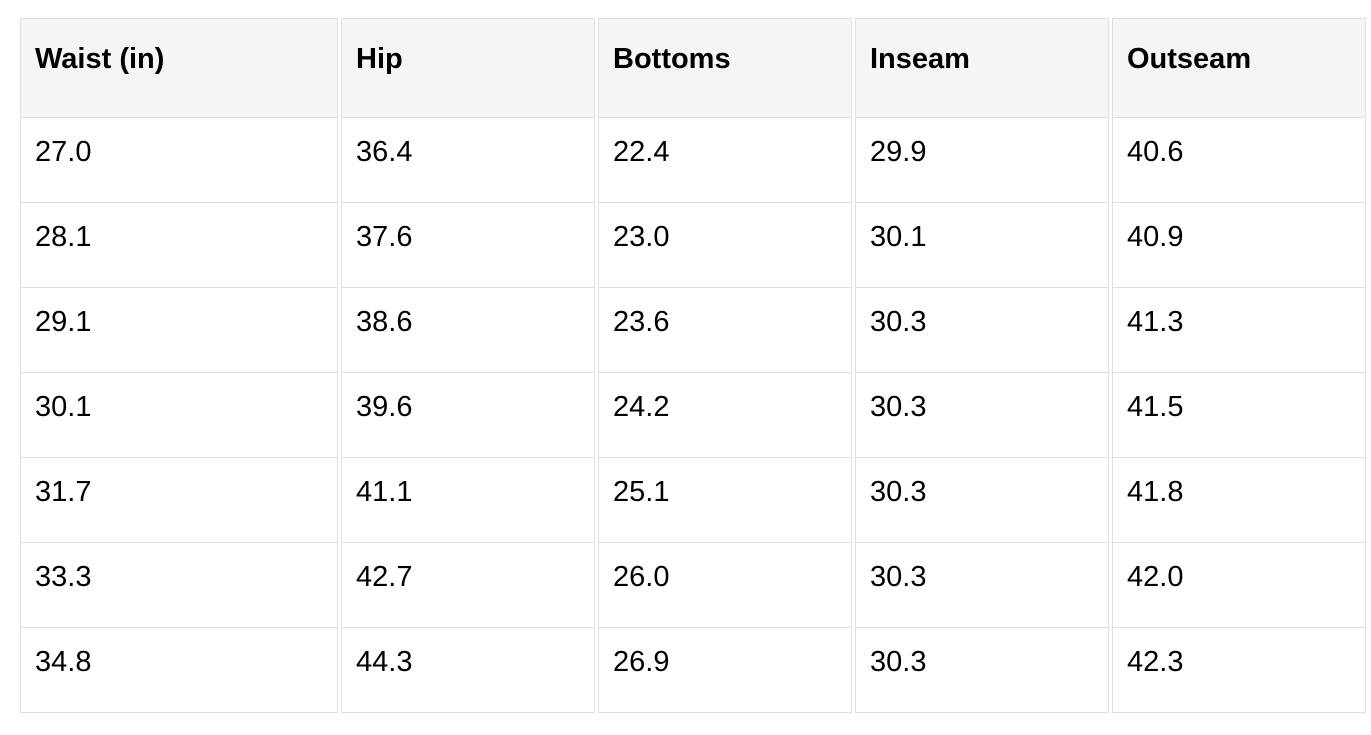  What do you see at coordinates (468, 585) in the screenshot?
I see `table-cell: 42.7` at bounding box center [468, 585].